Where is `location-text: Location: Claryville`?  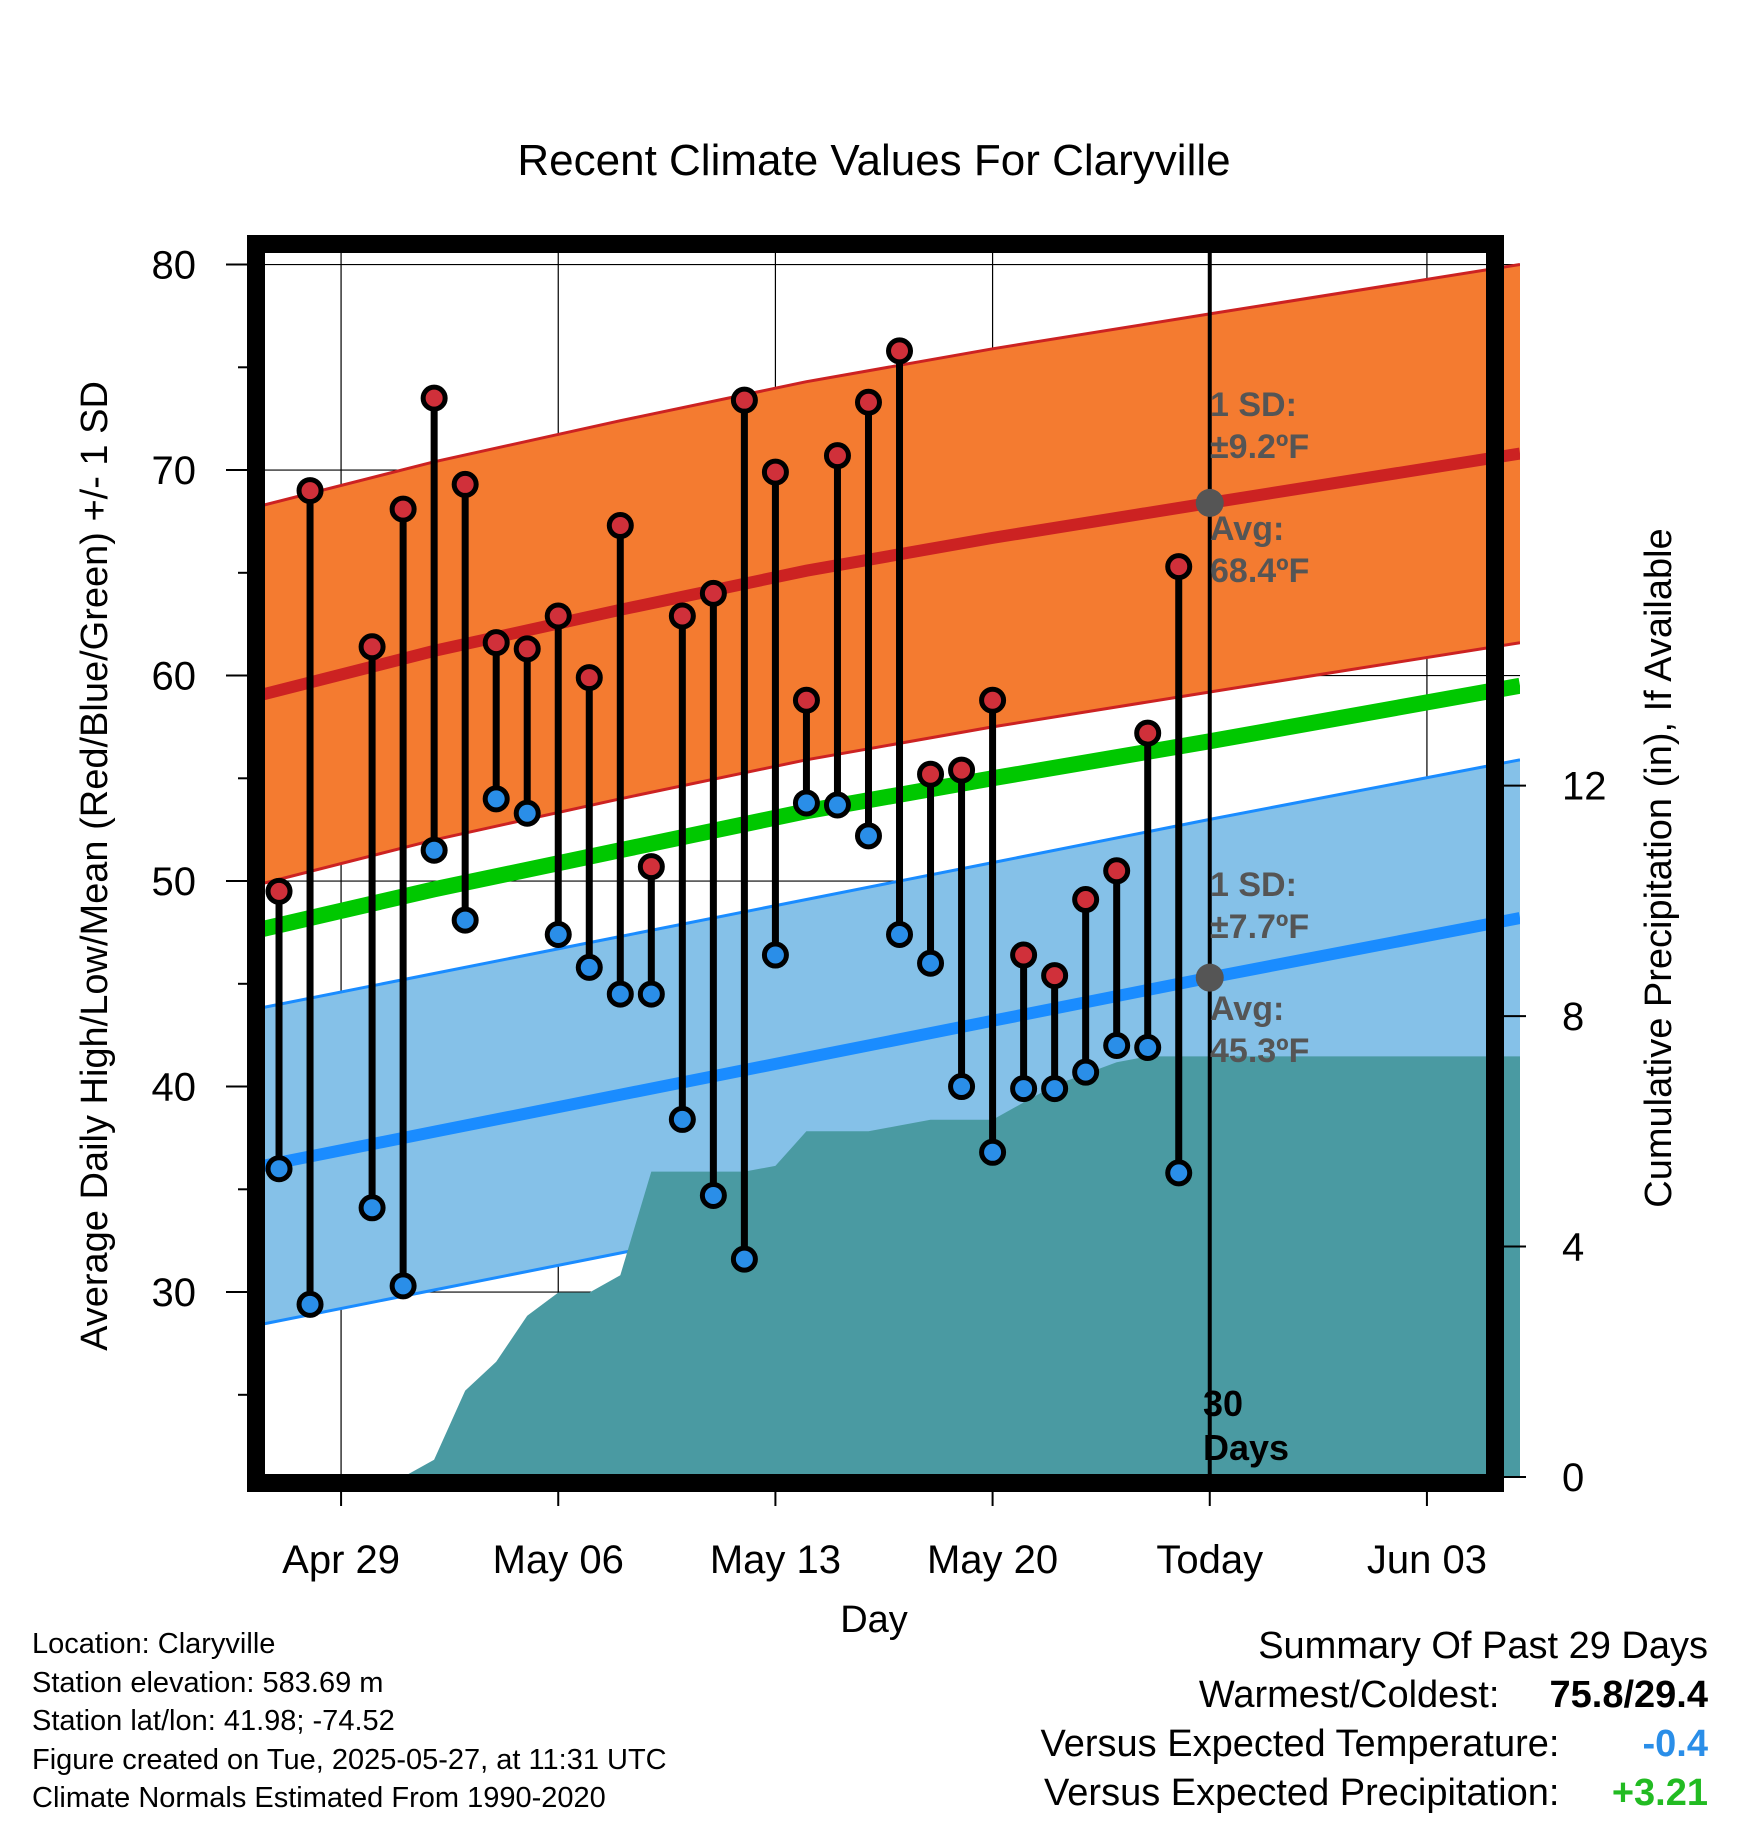 location-text: Location: Claryville is located at coordinates (154, 1644).